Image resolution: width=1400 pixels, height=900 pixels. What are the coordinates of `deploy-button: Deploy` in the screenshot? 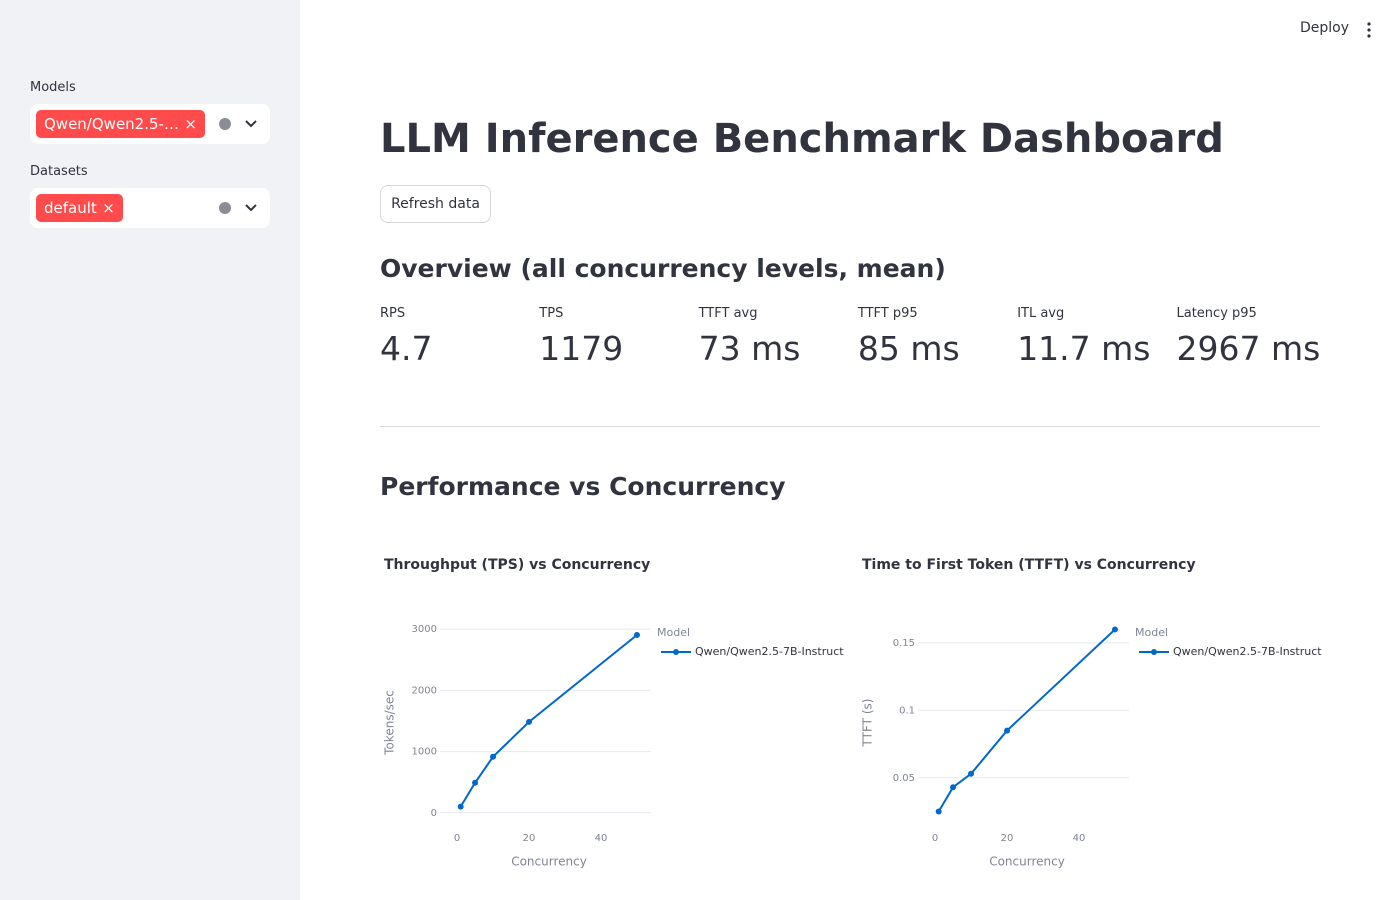 It's located at (1325, 28).